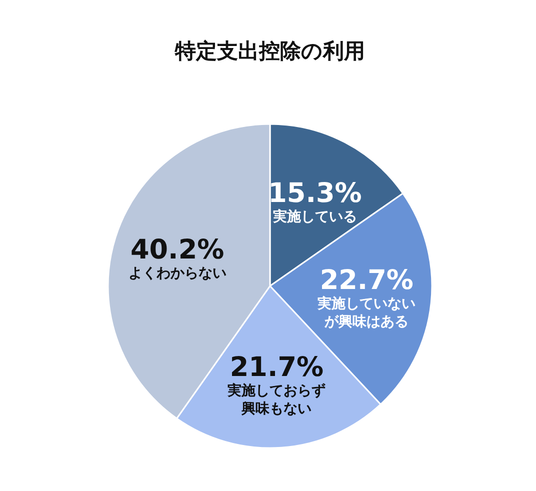 The image size is (536, 491). What do you see at coordinates (269, 51) in the screenshot?
I see `chart-title: 特定支出控除の利用` at bounding box center [269, 51].